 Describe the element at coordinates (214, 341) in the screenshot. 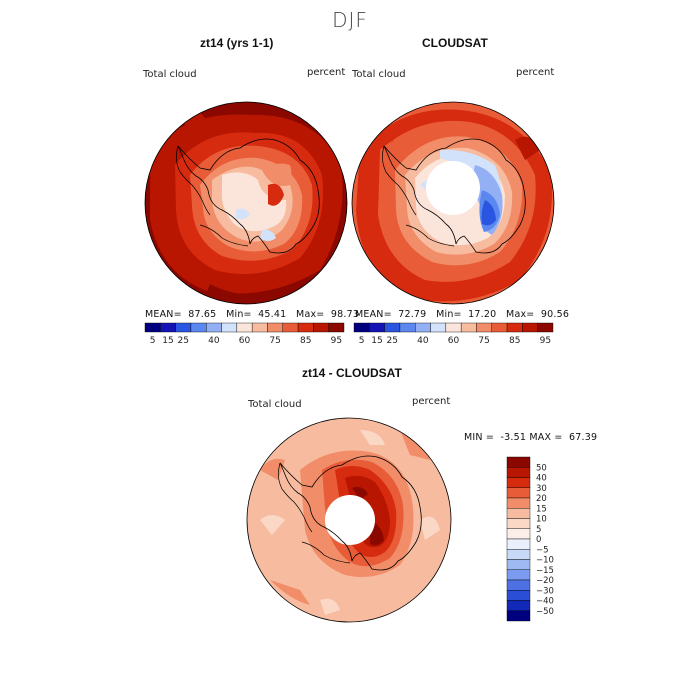

I see `colorbar-zt14-tick-label: 40` at that location.